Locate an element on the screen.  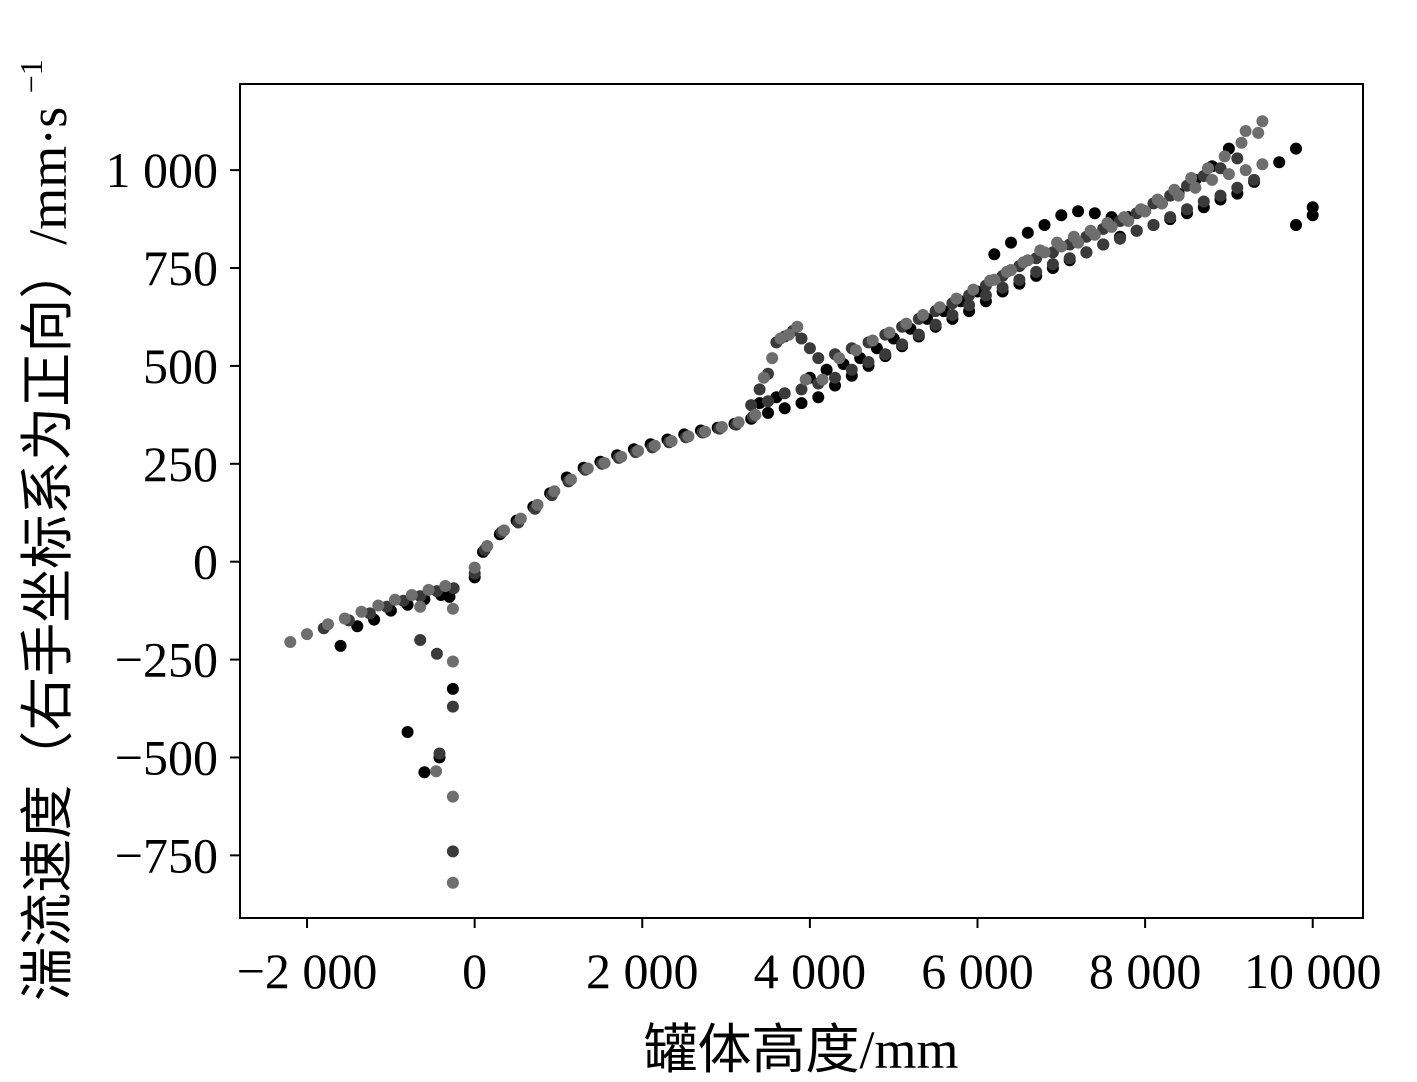
y-axis-label-main: 湍流速度（右手坐标系为正向）/mm·s is located at coordinates (48, 554).